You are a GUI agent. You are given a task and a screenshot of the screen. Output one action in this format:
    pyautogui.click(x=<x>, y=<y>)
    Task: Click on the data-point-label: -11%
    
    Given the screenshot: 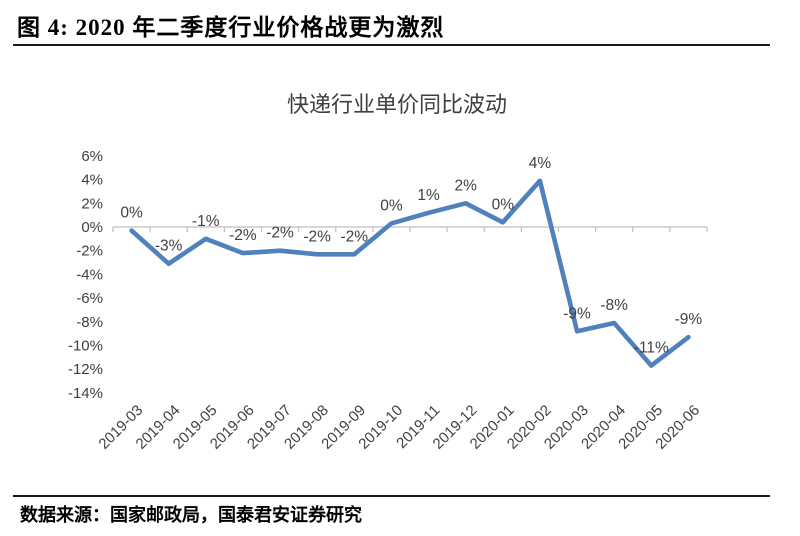 What is the action you would take?
    pyautogui.click(x=651, y=348)
    